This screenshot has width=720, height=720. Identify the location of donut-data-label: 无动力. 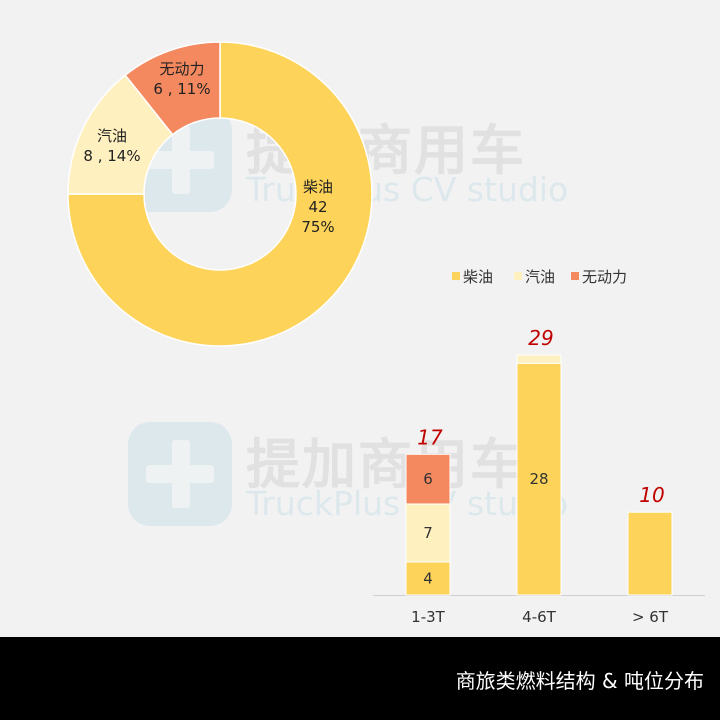
(181, 69).